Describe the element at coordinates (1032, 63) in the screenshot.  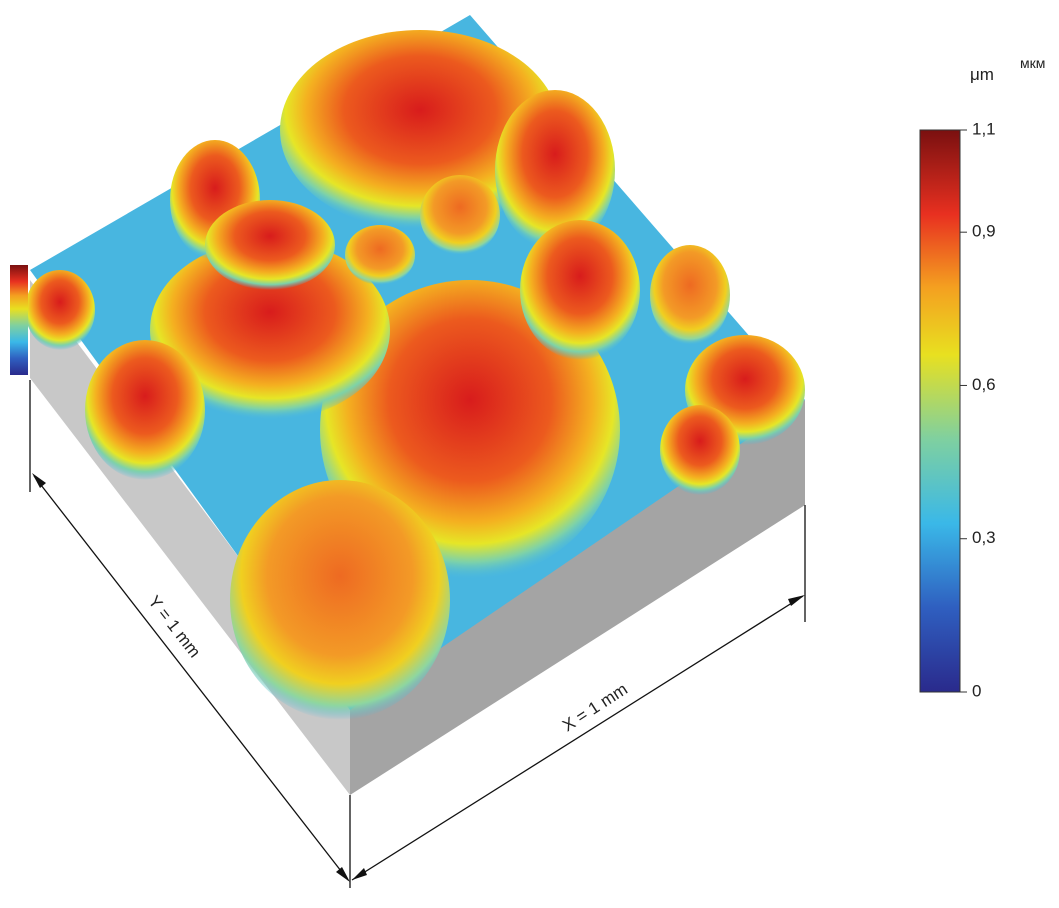
I see `unit-alt-label: мкм` at that location.